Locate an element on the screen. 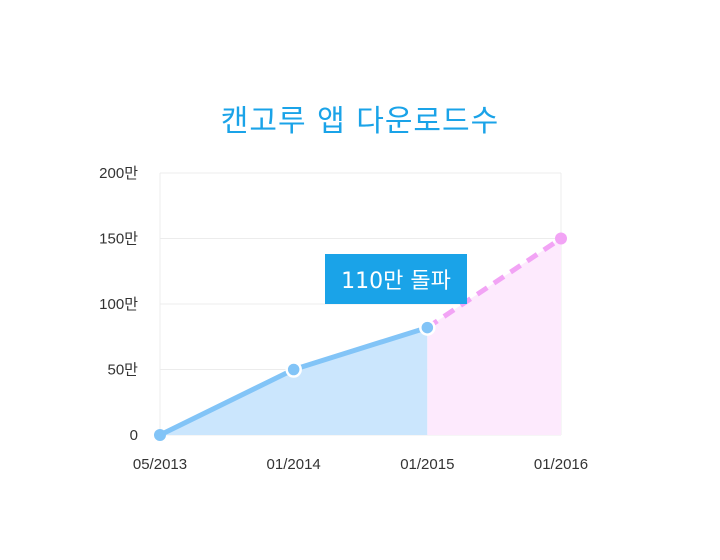 The image size is (720, 560). y-tick-label: 200만 is located at coordinates (118, 173).